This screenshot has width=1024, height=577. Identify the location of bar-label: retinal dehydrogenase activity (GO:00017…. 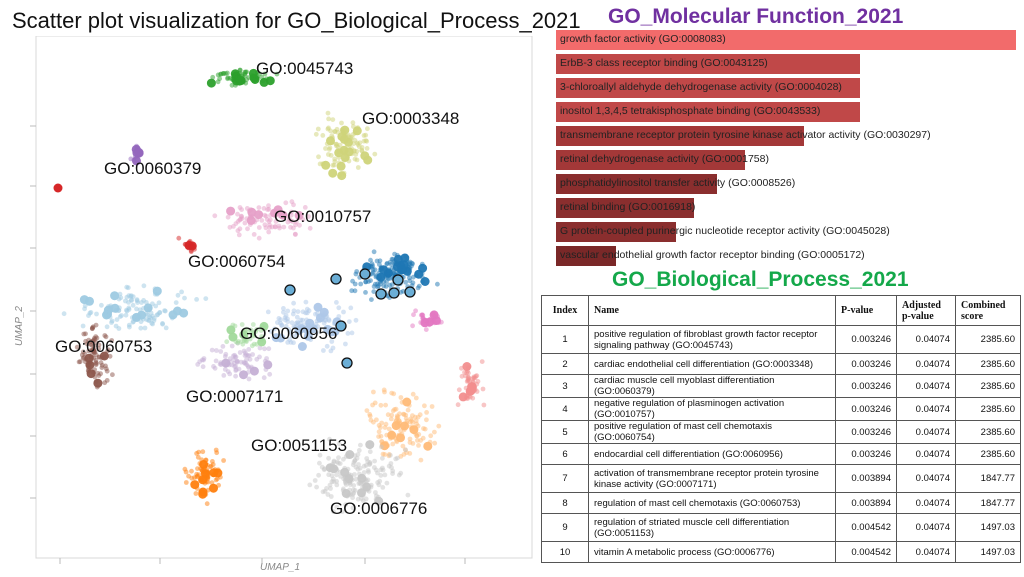
(664, 159).